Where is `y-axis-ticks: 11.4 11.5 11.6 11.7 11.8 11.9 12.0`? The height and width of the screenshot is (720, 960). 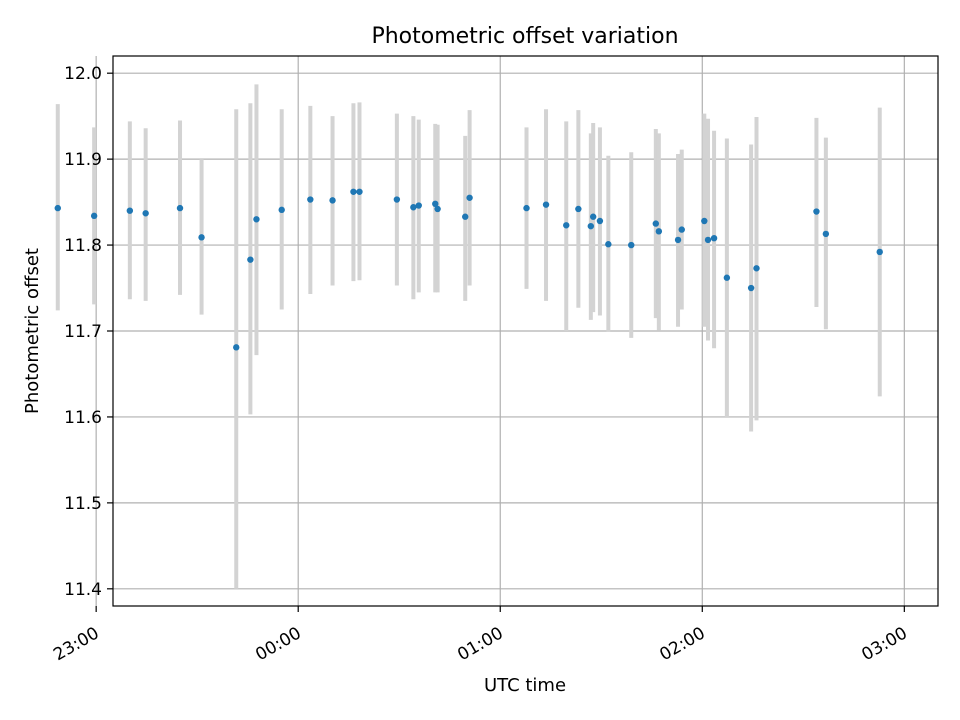 y-axis-ticks: 11.4 11.5 11.6 11.7 11.8 11.9 12.0 is located at coordinates (88, 332).